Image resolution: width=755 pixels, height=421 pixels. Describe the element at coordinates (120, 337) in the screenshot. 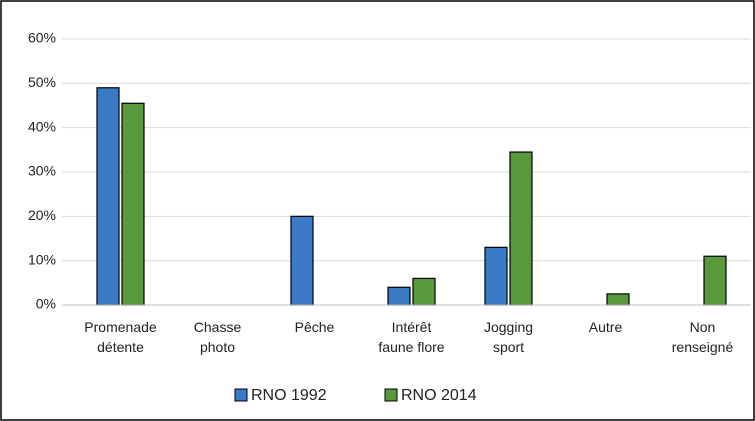

I see `x-tick-label: Promenade détente` at that location.